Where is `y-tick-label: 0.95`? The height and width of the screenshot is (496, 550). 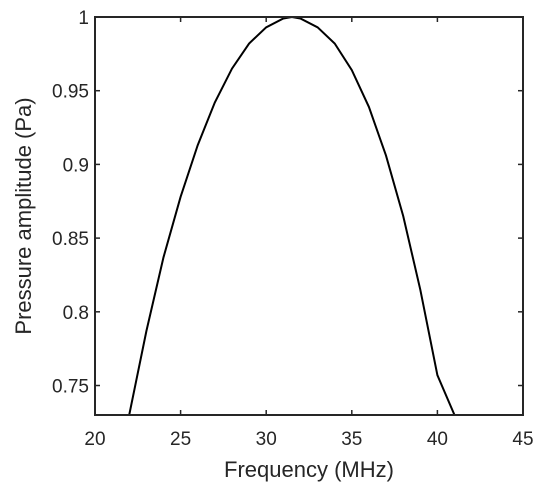
y-tick-label: 0.95 is located at coordinates (70, 92).